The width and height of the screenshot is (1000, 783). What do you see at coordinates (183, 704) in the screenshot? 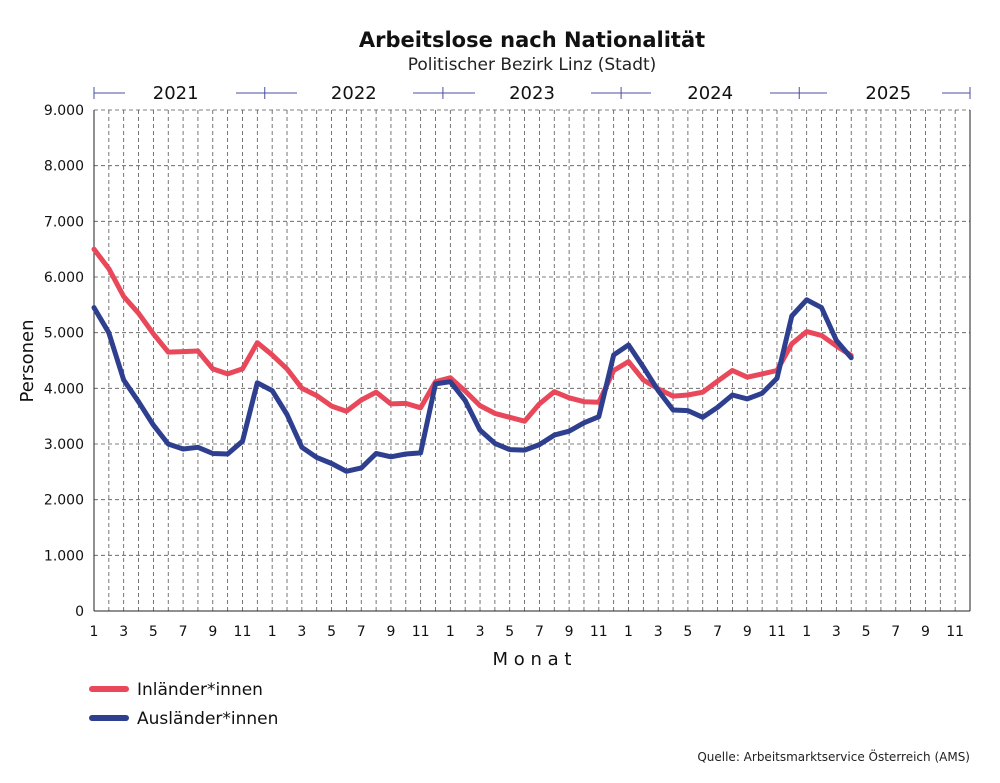
I see `legend: Inländer*innen Ausländer*innen` at bounding box center [183, 704].